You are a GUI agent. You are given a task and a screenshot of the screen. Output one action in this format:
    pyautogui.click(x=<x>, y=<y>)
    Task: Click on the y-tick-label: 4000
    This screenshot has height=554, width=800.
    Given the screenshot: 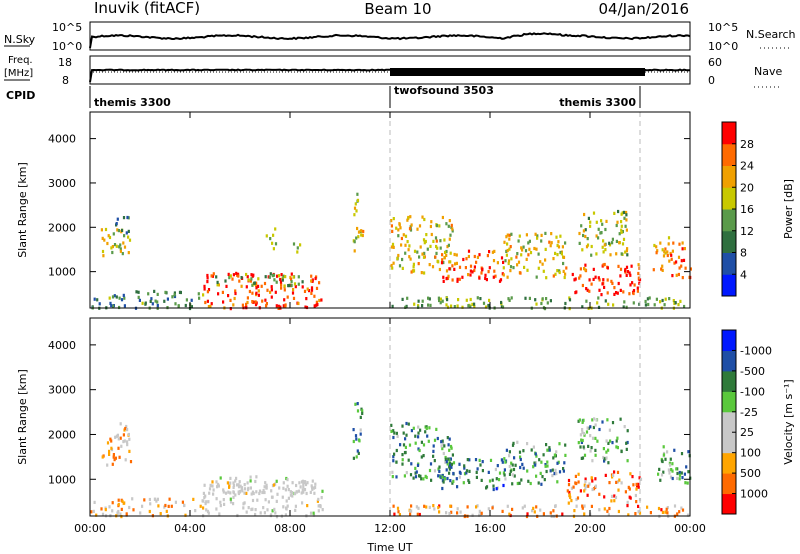 What is the action you would take?
    pyautogui.click(x=62, y=345)
    